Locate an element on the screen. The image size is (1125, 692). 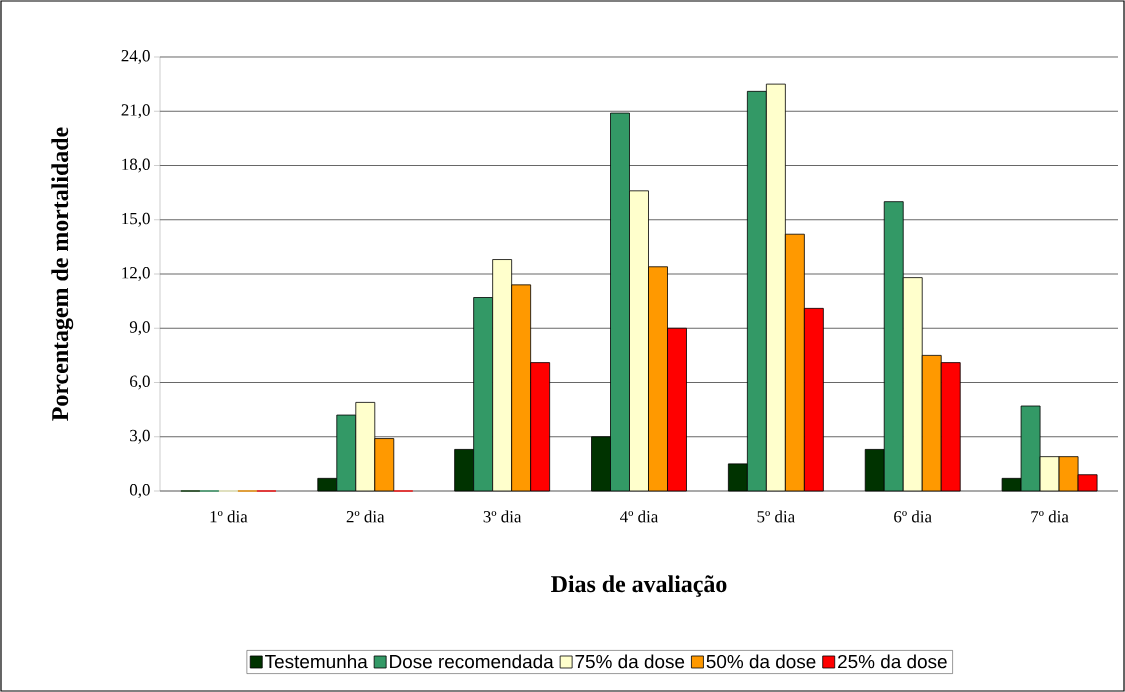
x-tick-label: 6º dia is located at coordinates (913, 516).